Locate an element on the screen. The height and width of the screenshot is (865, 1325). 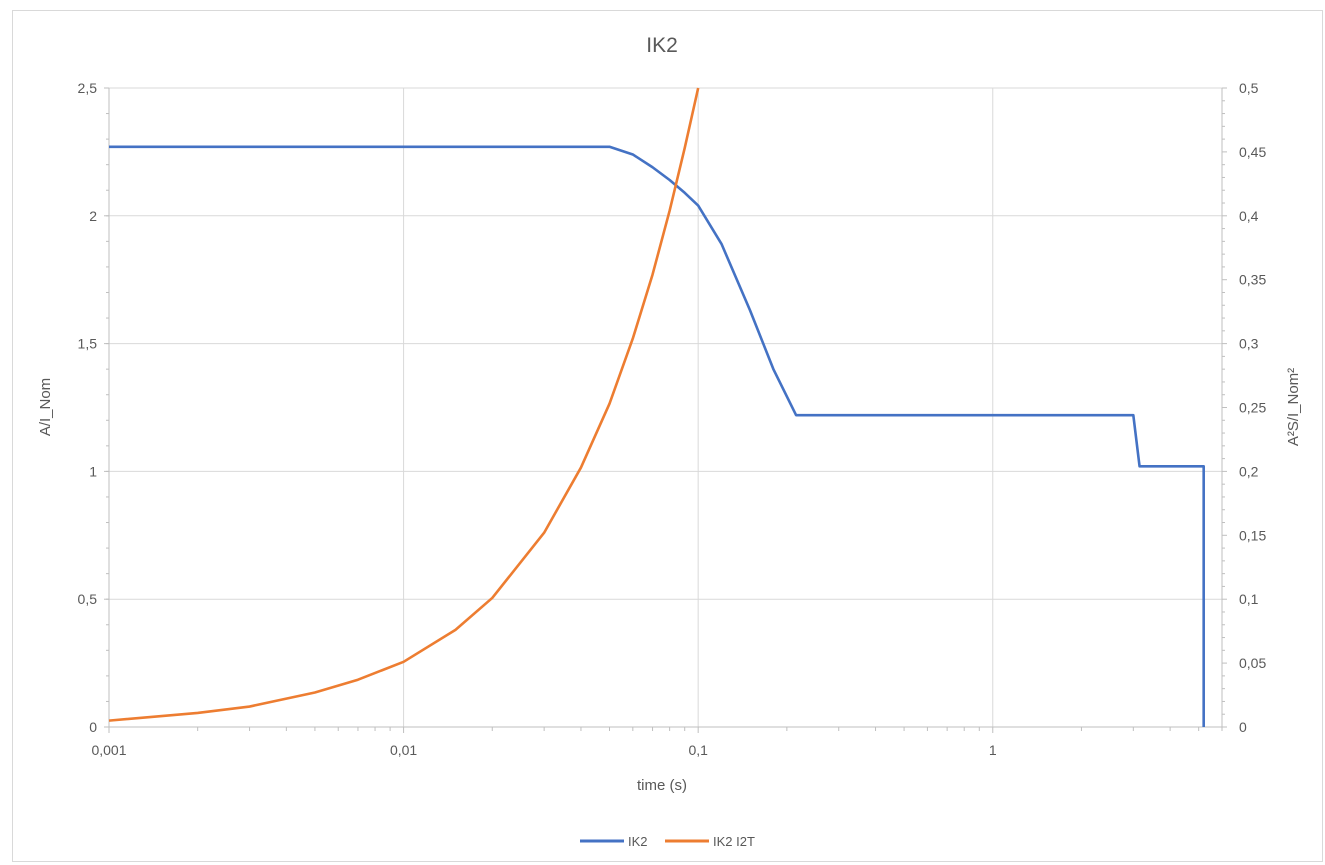
x-axis-label: time (s) is located at coordinates (662, 785).